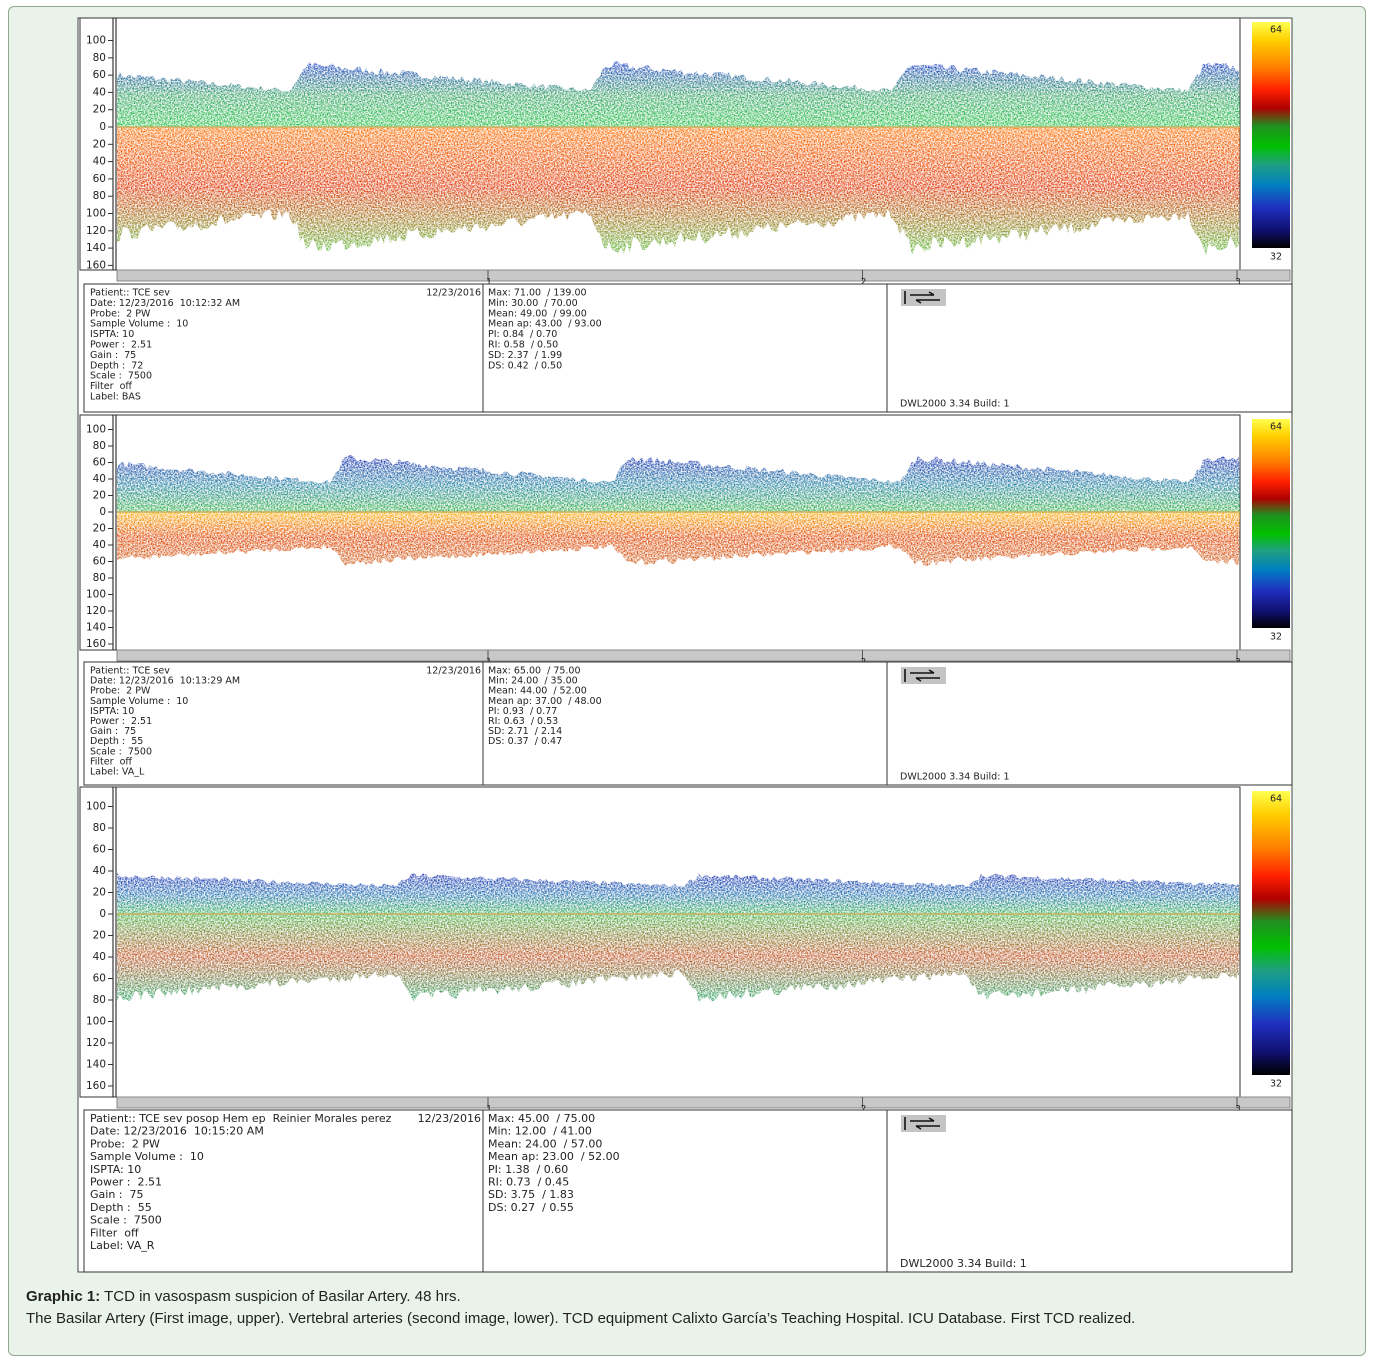 The image size is (1375, 1360). Describe the element at coordinates (545, 701) in the screenshot. I see `measurement-line: Mean ap: 37.00 / 48.00` at that location.